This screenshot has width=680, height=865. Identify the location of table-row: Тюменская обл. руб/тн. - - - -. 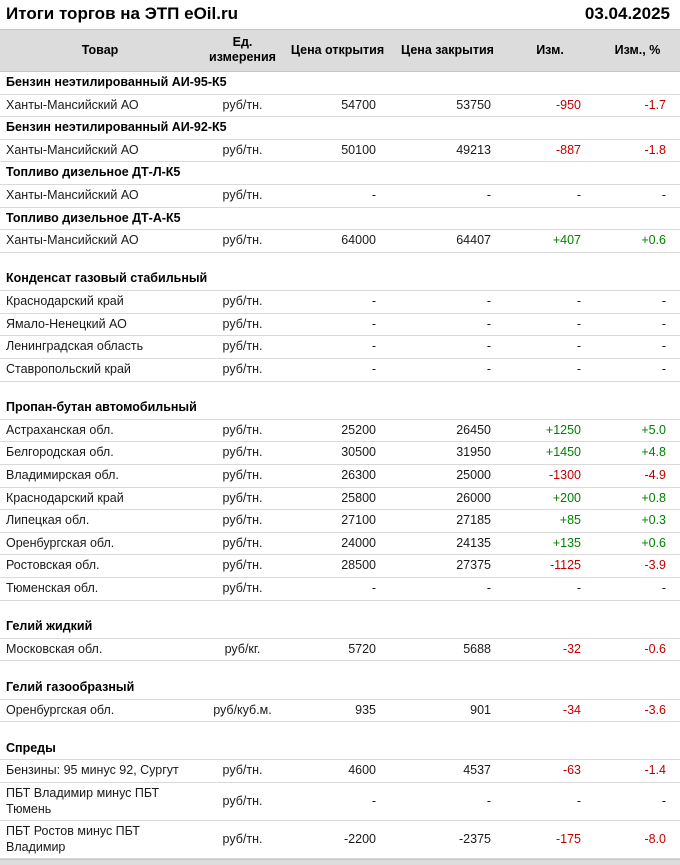
(340, 589).